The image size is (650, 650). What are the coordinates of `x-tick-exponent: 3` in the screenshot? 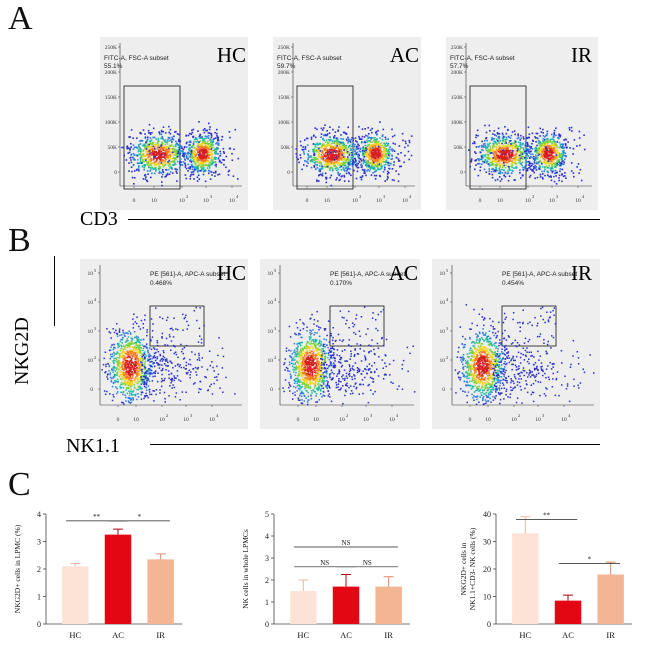 It's located at (191, 415).